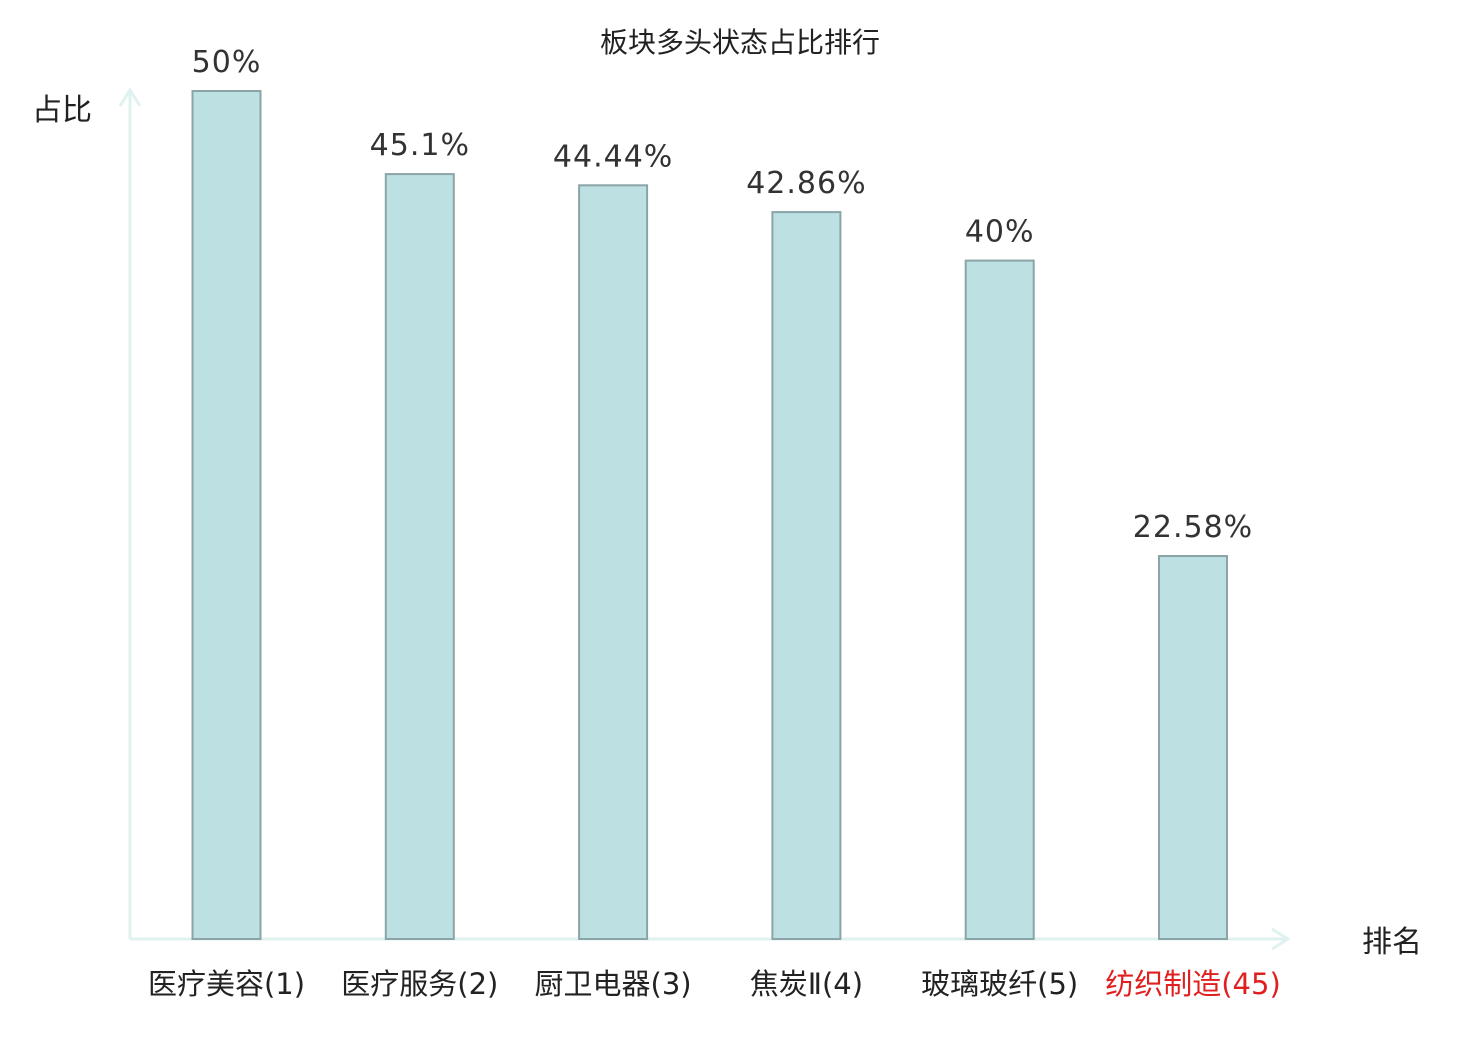 The image size is (1480, 1040). I want to click on value-label-2: 45.1%, so click(420, 145).